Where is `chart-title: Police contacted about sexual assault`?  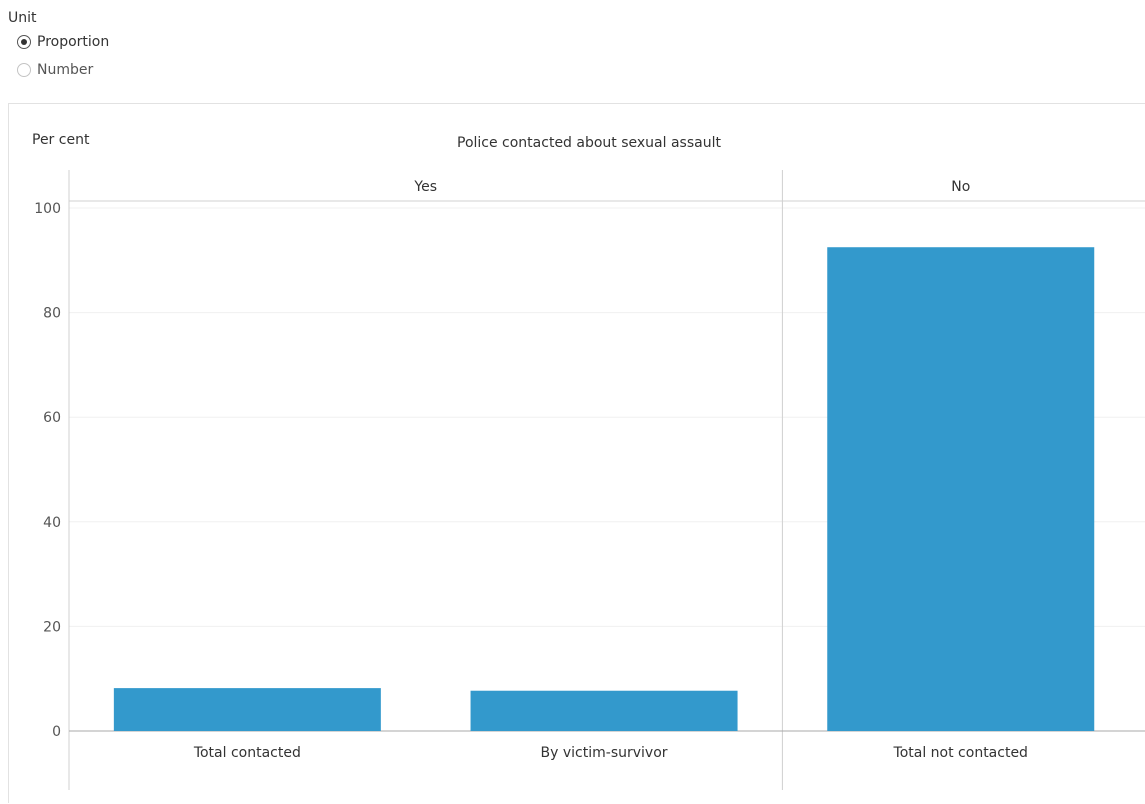
chart-title: Police contacted about sexual assault is located at coordinates (589, 143).